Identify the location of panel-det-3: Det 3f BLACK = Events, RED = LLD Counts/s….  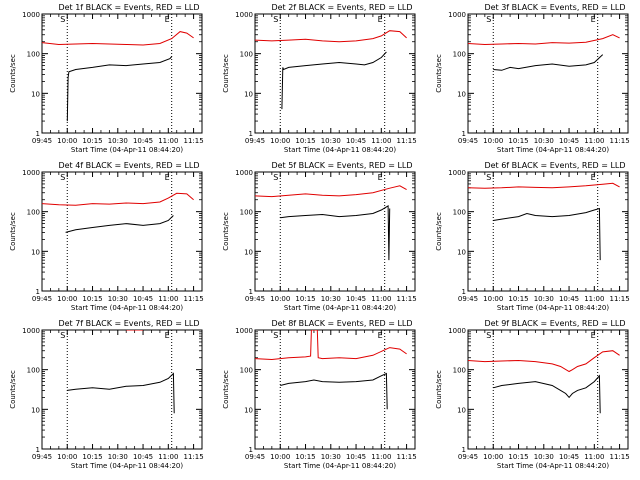
(532, 78).